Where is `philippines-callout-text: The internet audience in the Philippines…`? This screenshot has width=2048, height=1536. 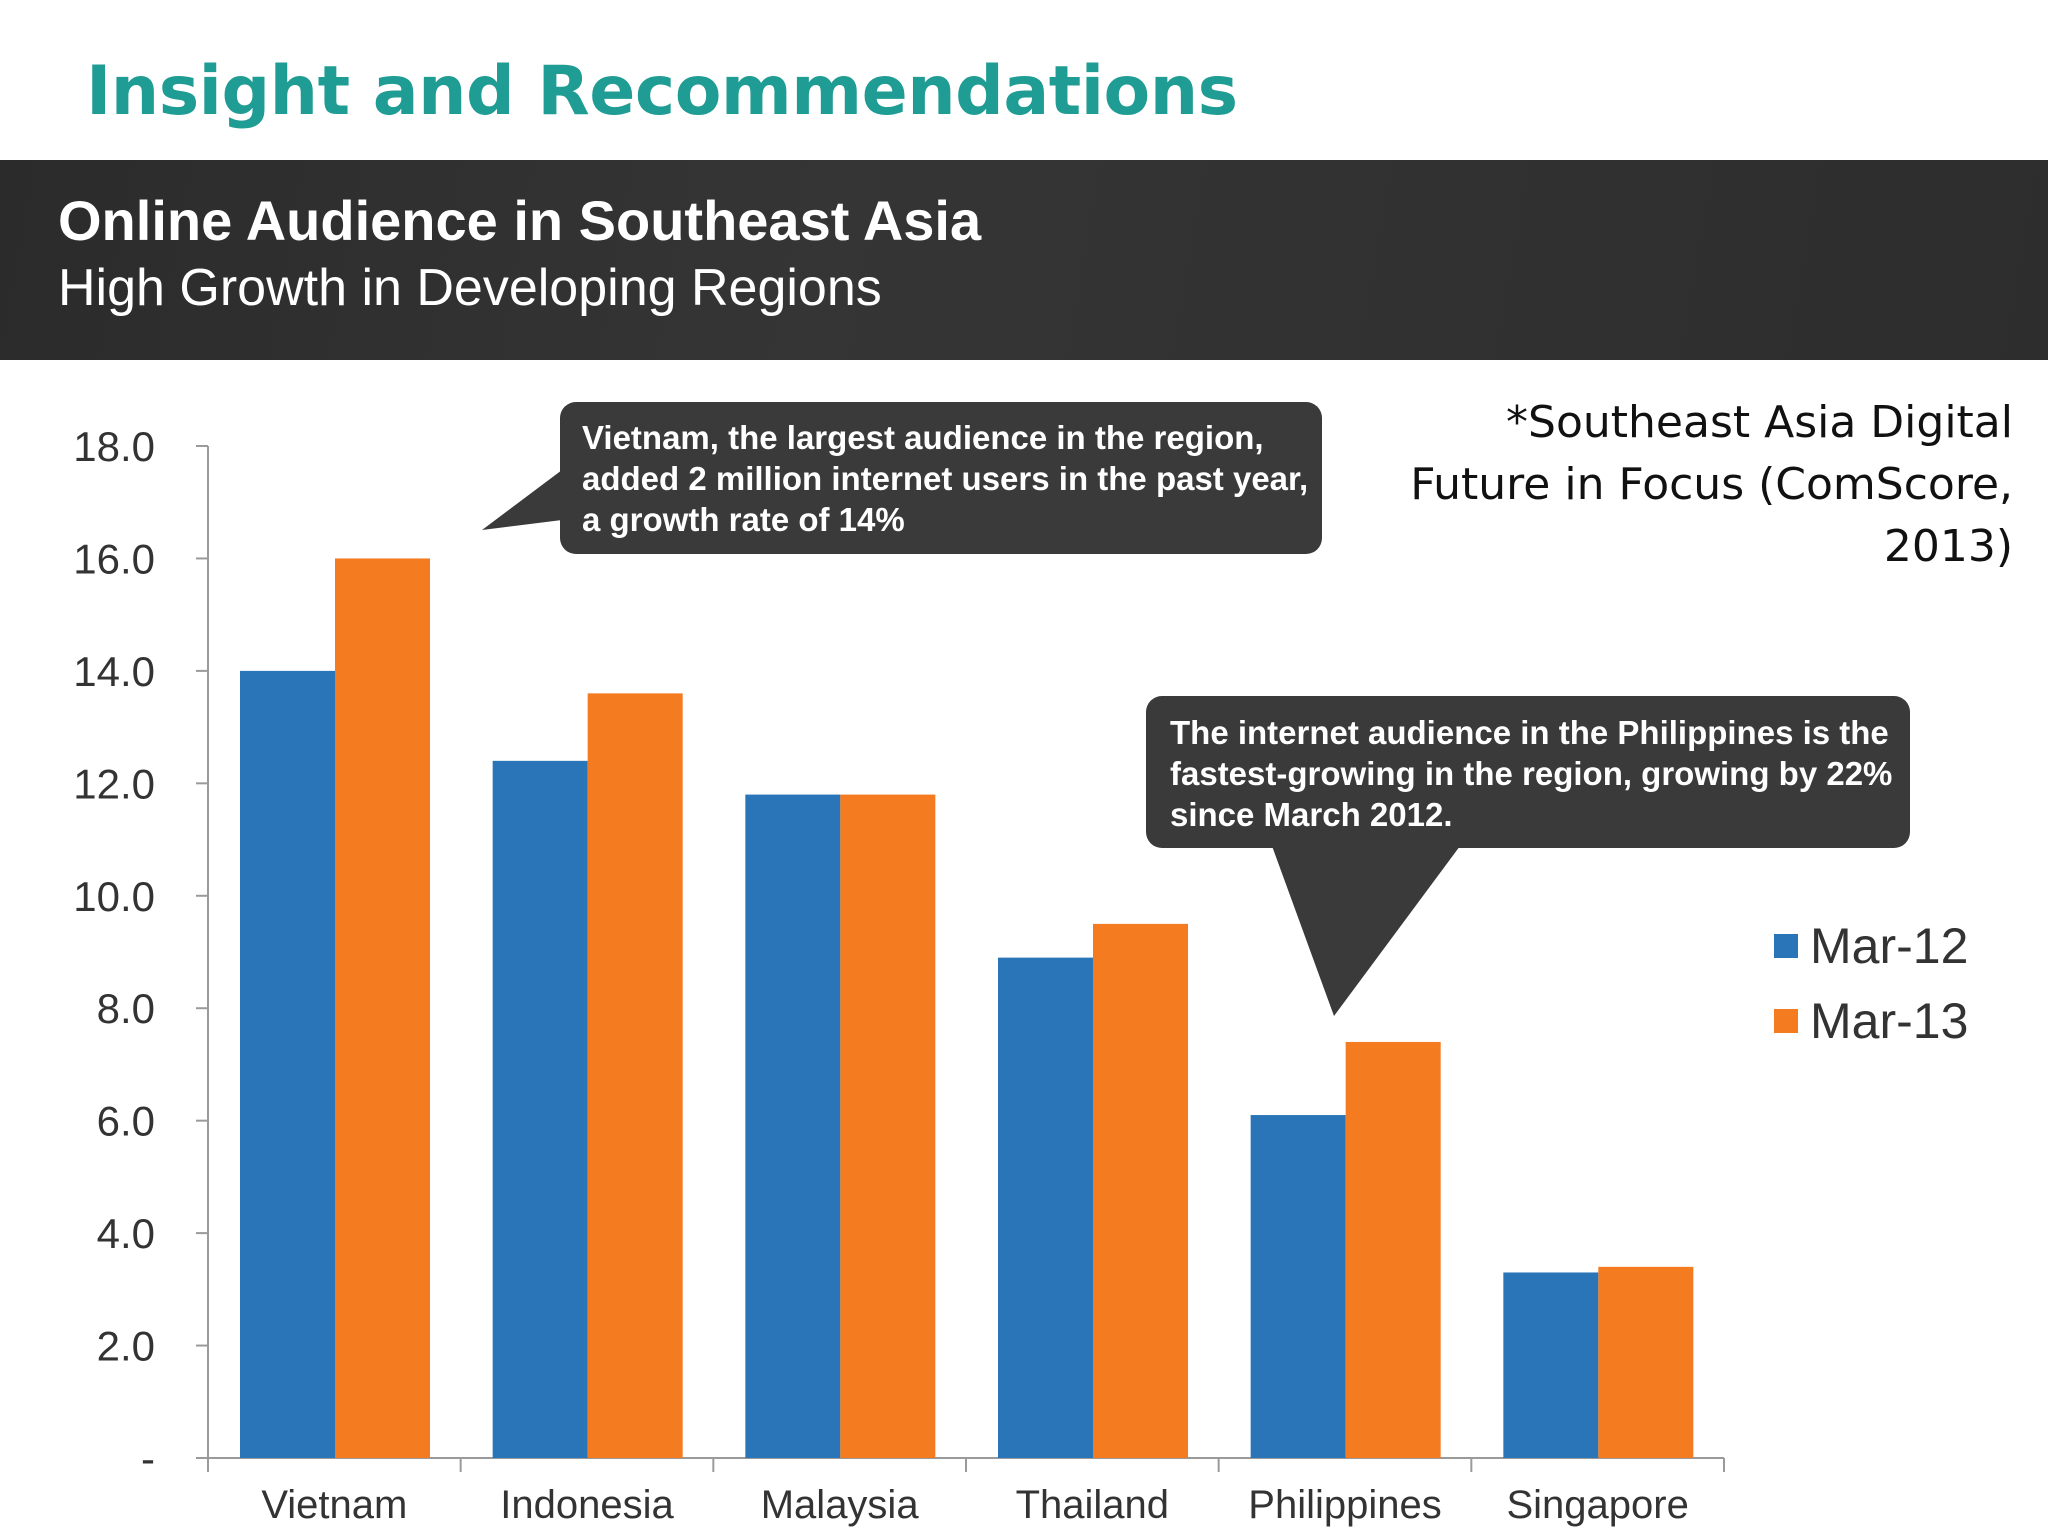 philippines-callout-text: The internet audience in the Philippines… is located at coordinates (1531, 773).